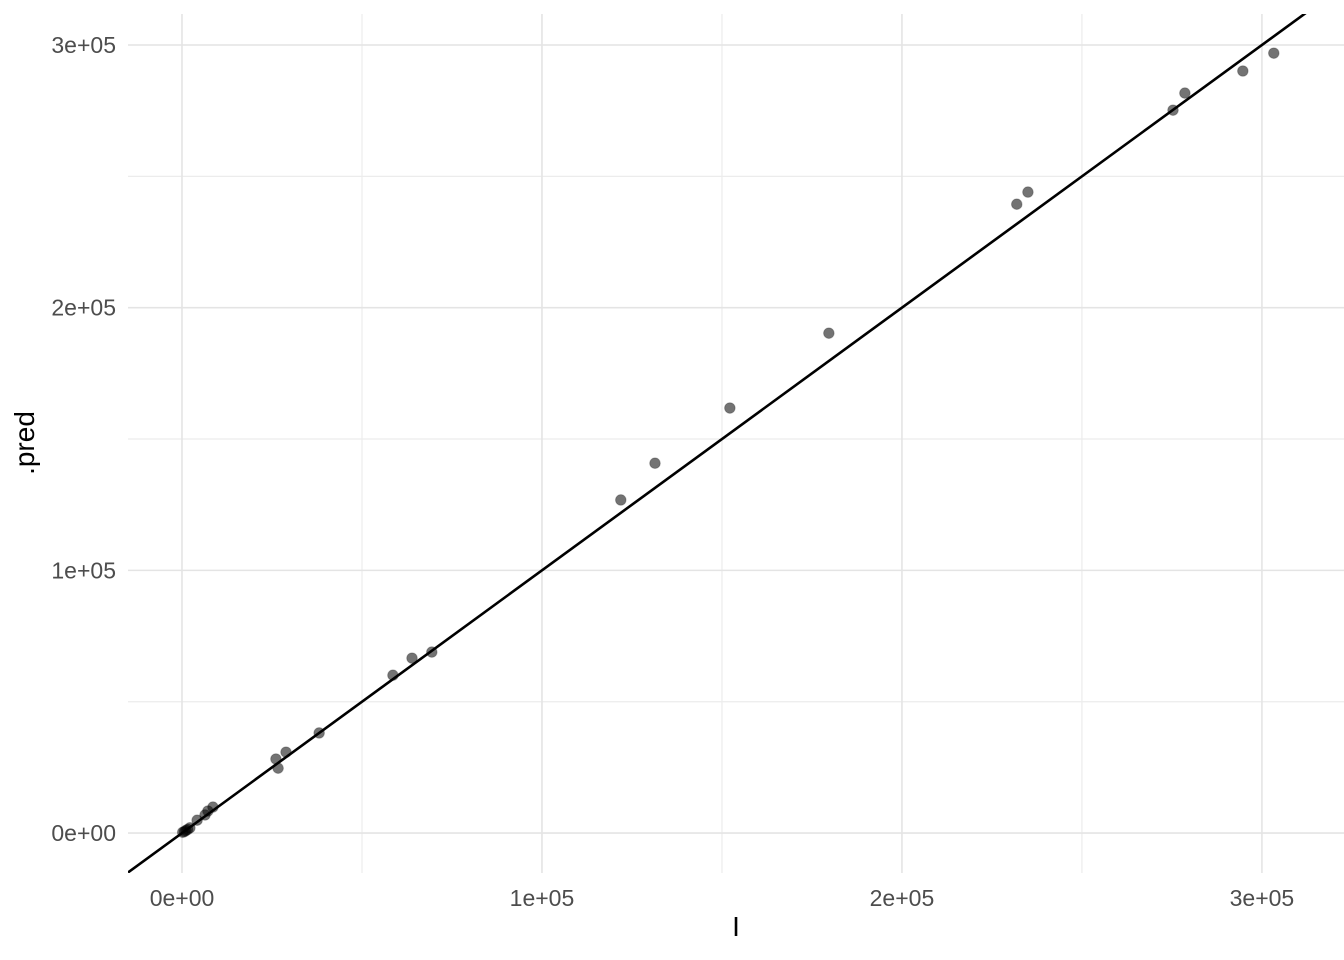 The width and height of the screenshot is (1344, 960). What do you see at coordinates (182, 898) in the screenshot?
I see `x-tick-label: 0e+00` at bounding box center [182, 898].